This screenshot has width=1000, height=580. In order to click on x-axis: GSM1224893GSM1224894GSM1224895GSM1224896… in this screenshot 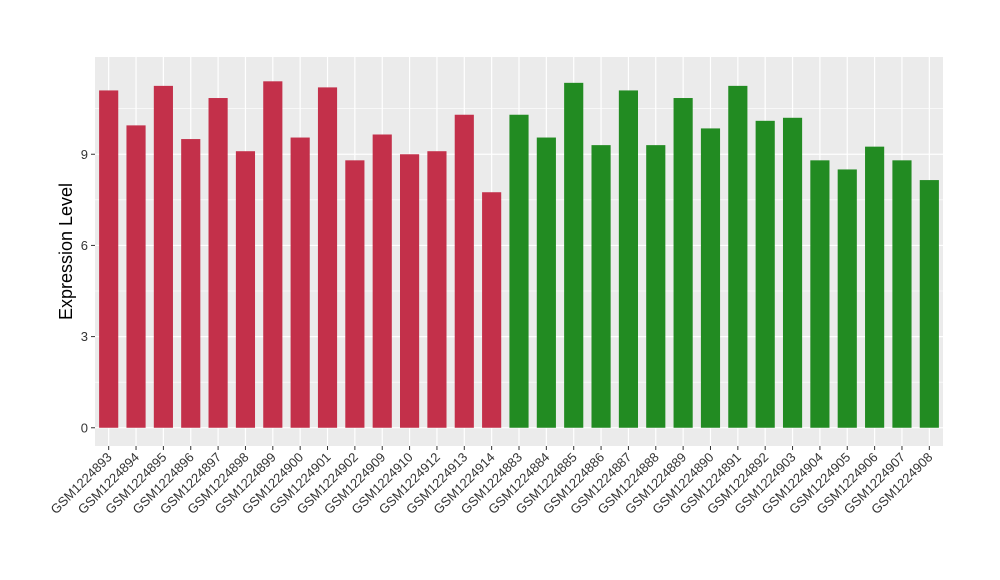, I will do `click(491, 481)`.